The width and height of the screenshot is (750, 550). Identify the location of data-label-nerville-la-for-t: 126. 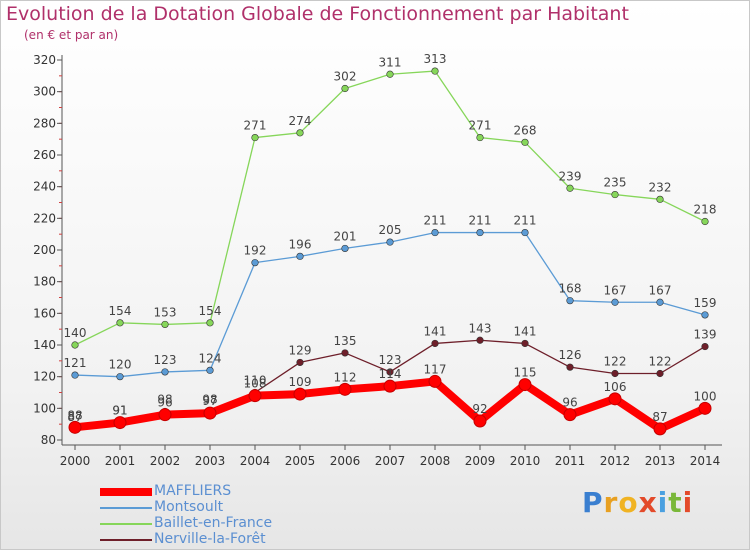
(570, 355).